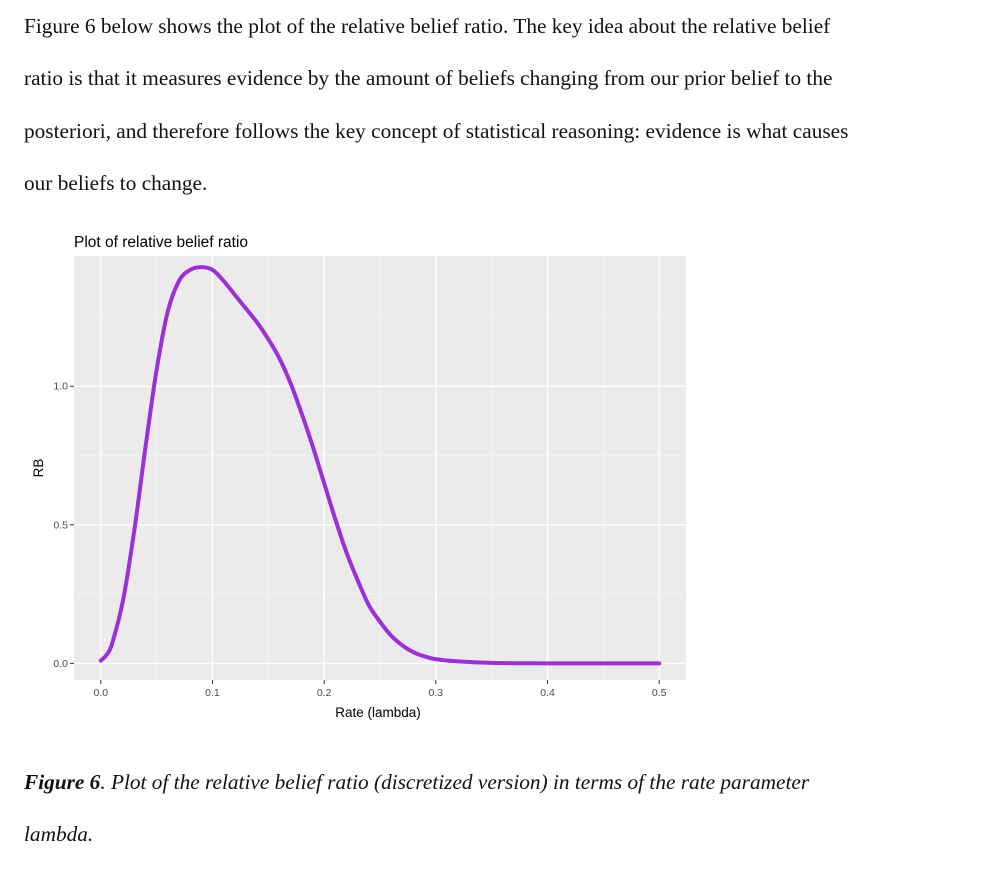 This screenshot has width=997, height=869. What do you see at coordinates (38, 468) in the screenshot?
I see `y-axis-label: RB` at bounding box center [38, 468].